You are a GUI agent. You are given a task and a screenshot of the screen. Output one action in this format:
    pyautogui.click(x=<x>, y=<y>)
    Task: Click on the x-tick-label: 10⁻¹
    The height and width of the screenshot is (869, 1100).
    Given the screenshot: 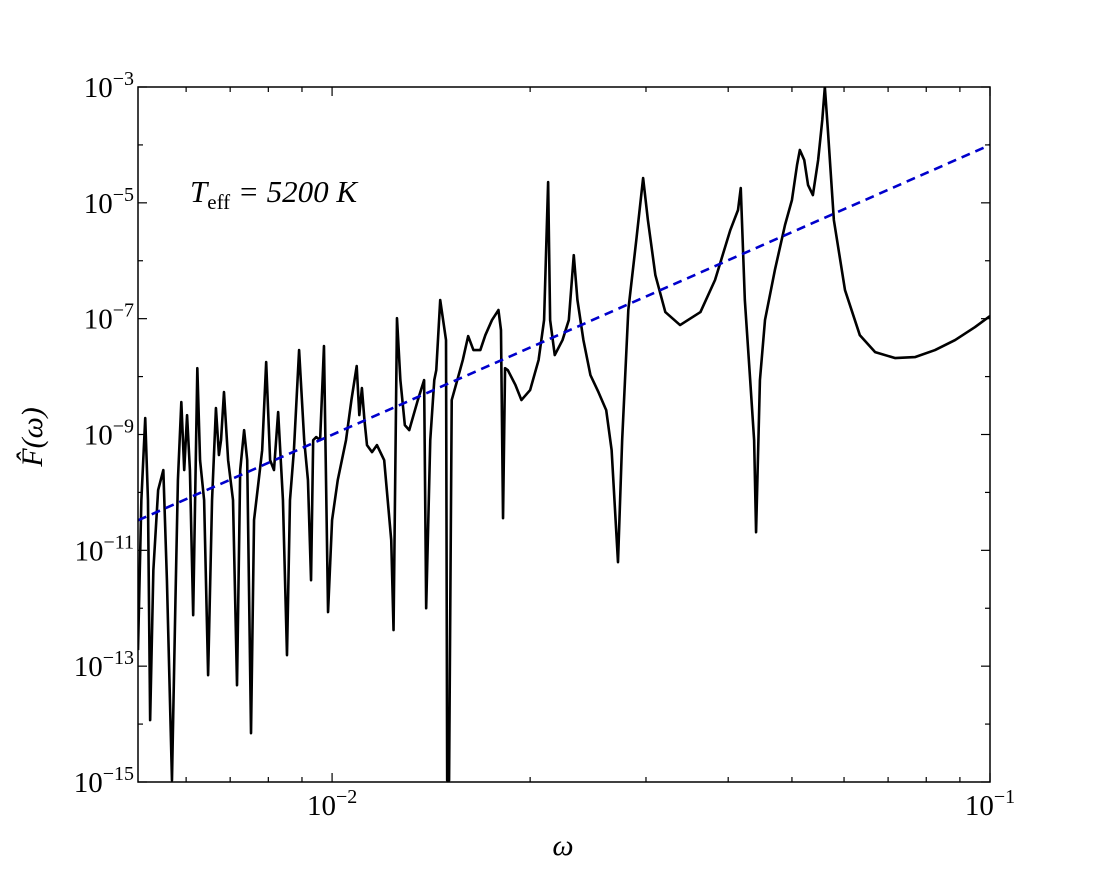 What is the action you would take?
    pyautogui.click(x=990, y=804)
    